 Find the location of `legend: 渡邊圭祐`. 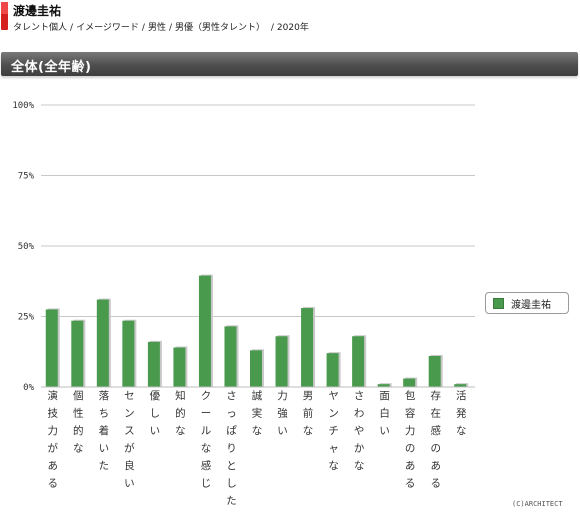

legend: 渡邊圭祐 is located at coordinates (527, 303).